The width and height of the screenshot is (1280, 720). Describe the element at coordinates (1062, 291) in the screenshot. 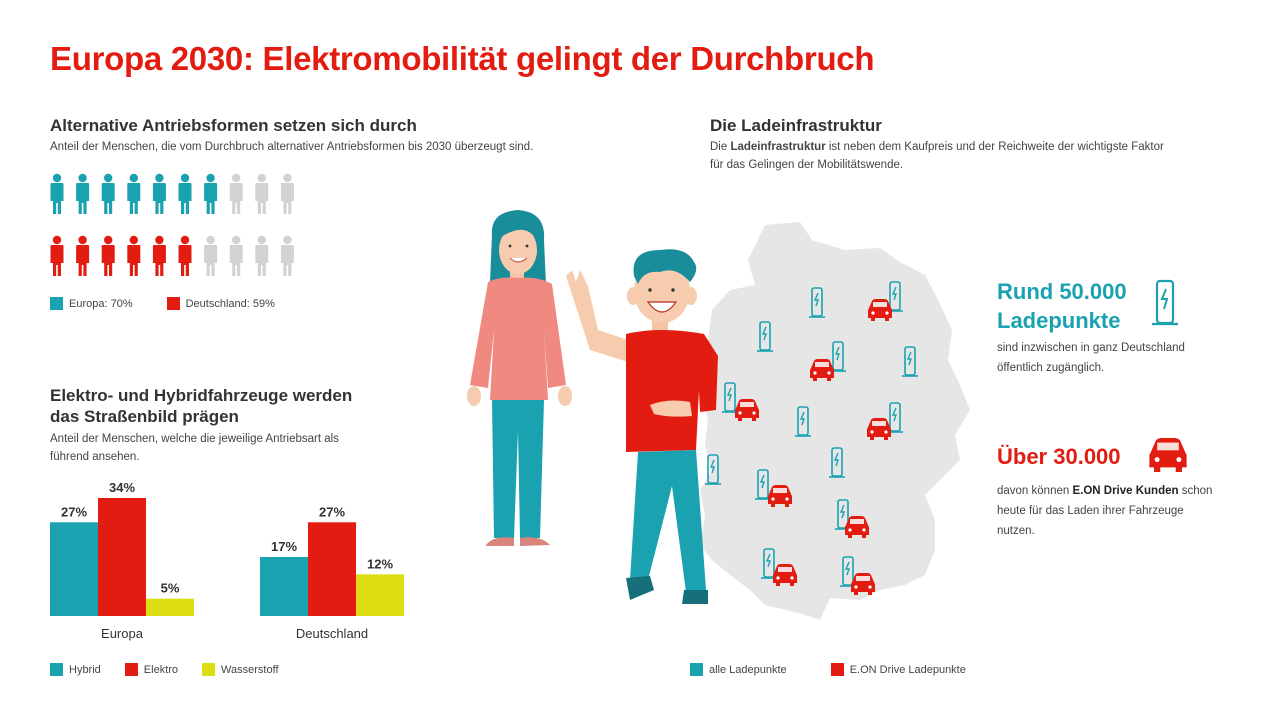

I see `stat-line: Rund 50.000` at that location.